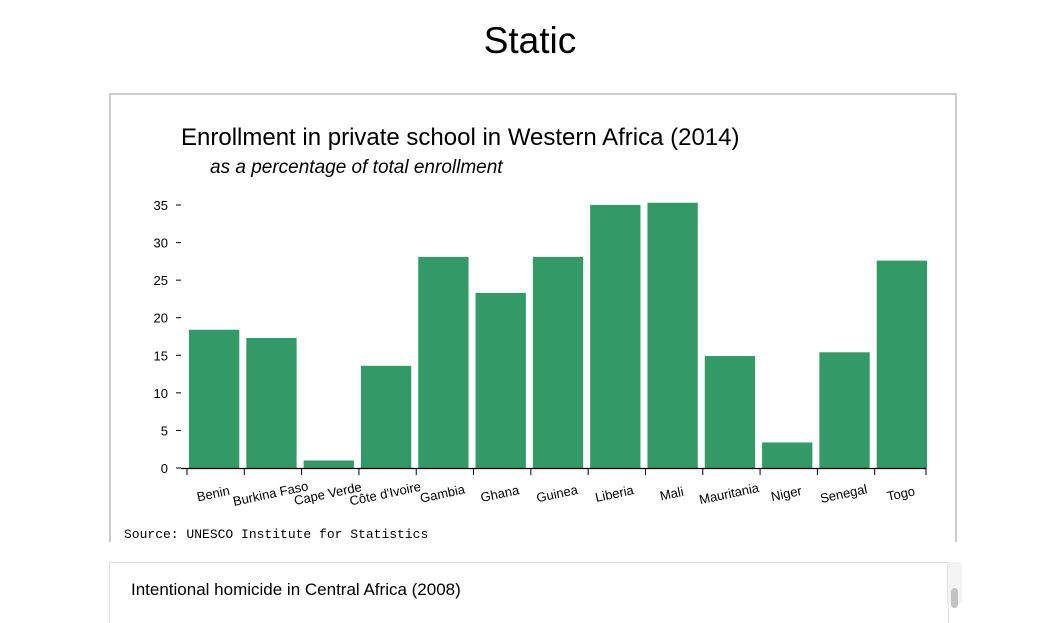  I want to click on x-tick-label: Mali, so click(671, 494).